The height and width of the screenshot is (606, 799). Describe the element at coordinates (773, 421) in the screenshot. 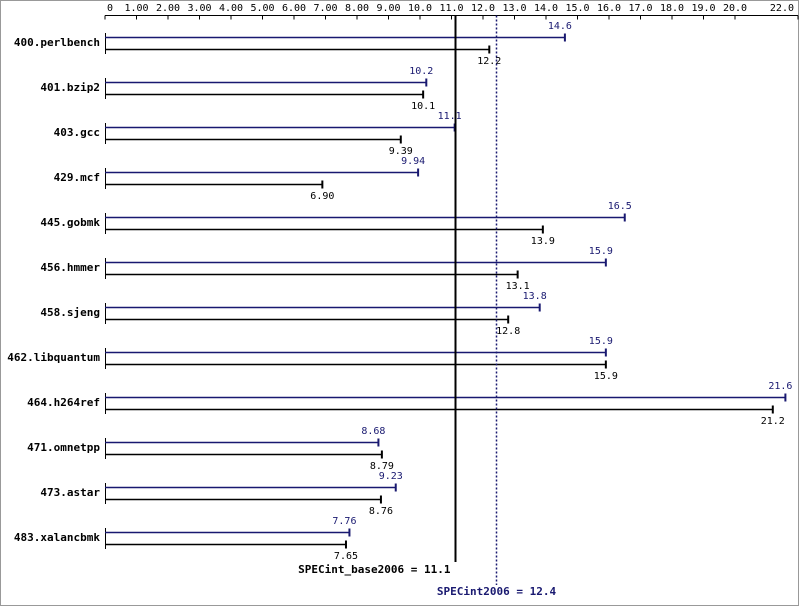

I see `value-label: 21.2` at that location.